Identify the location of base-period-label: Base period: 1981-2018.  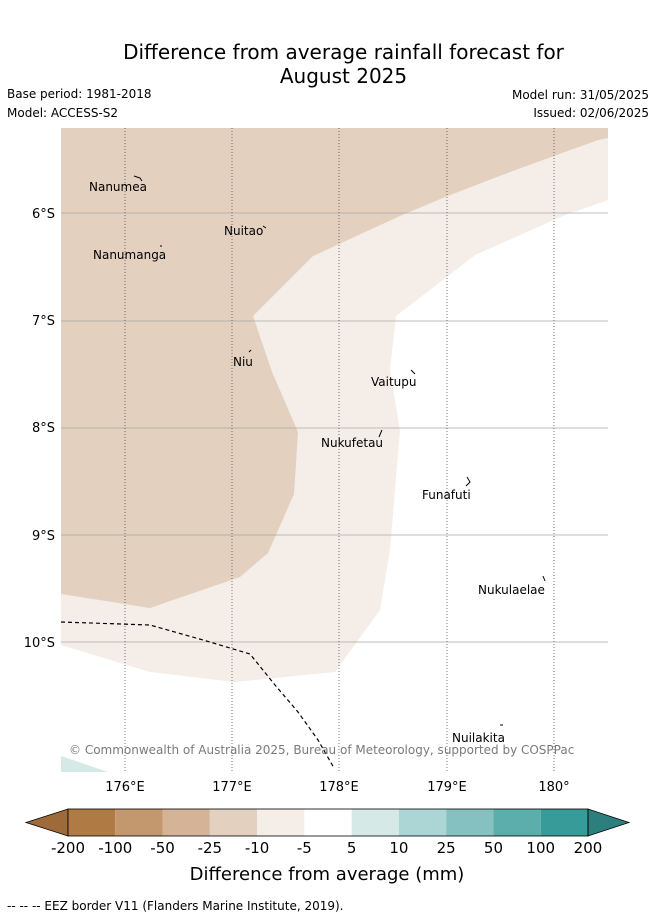
(79, 94).